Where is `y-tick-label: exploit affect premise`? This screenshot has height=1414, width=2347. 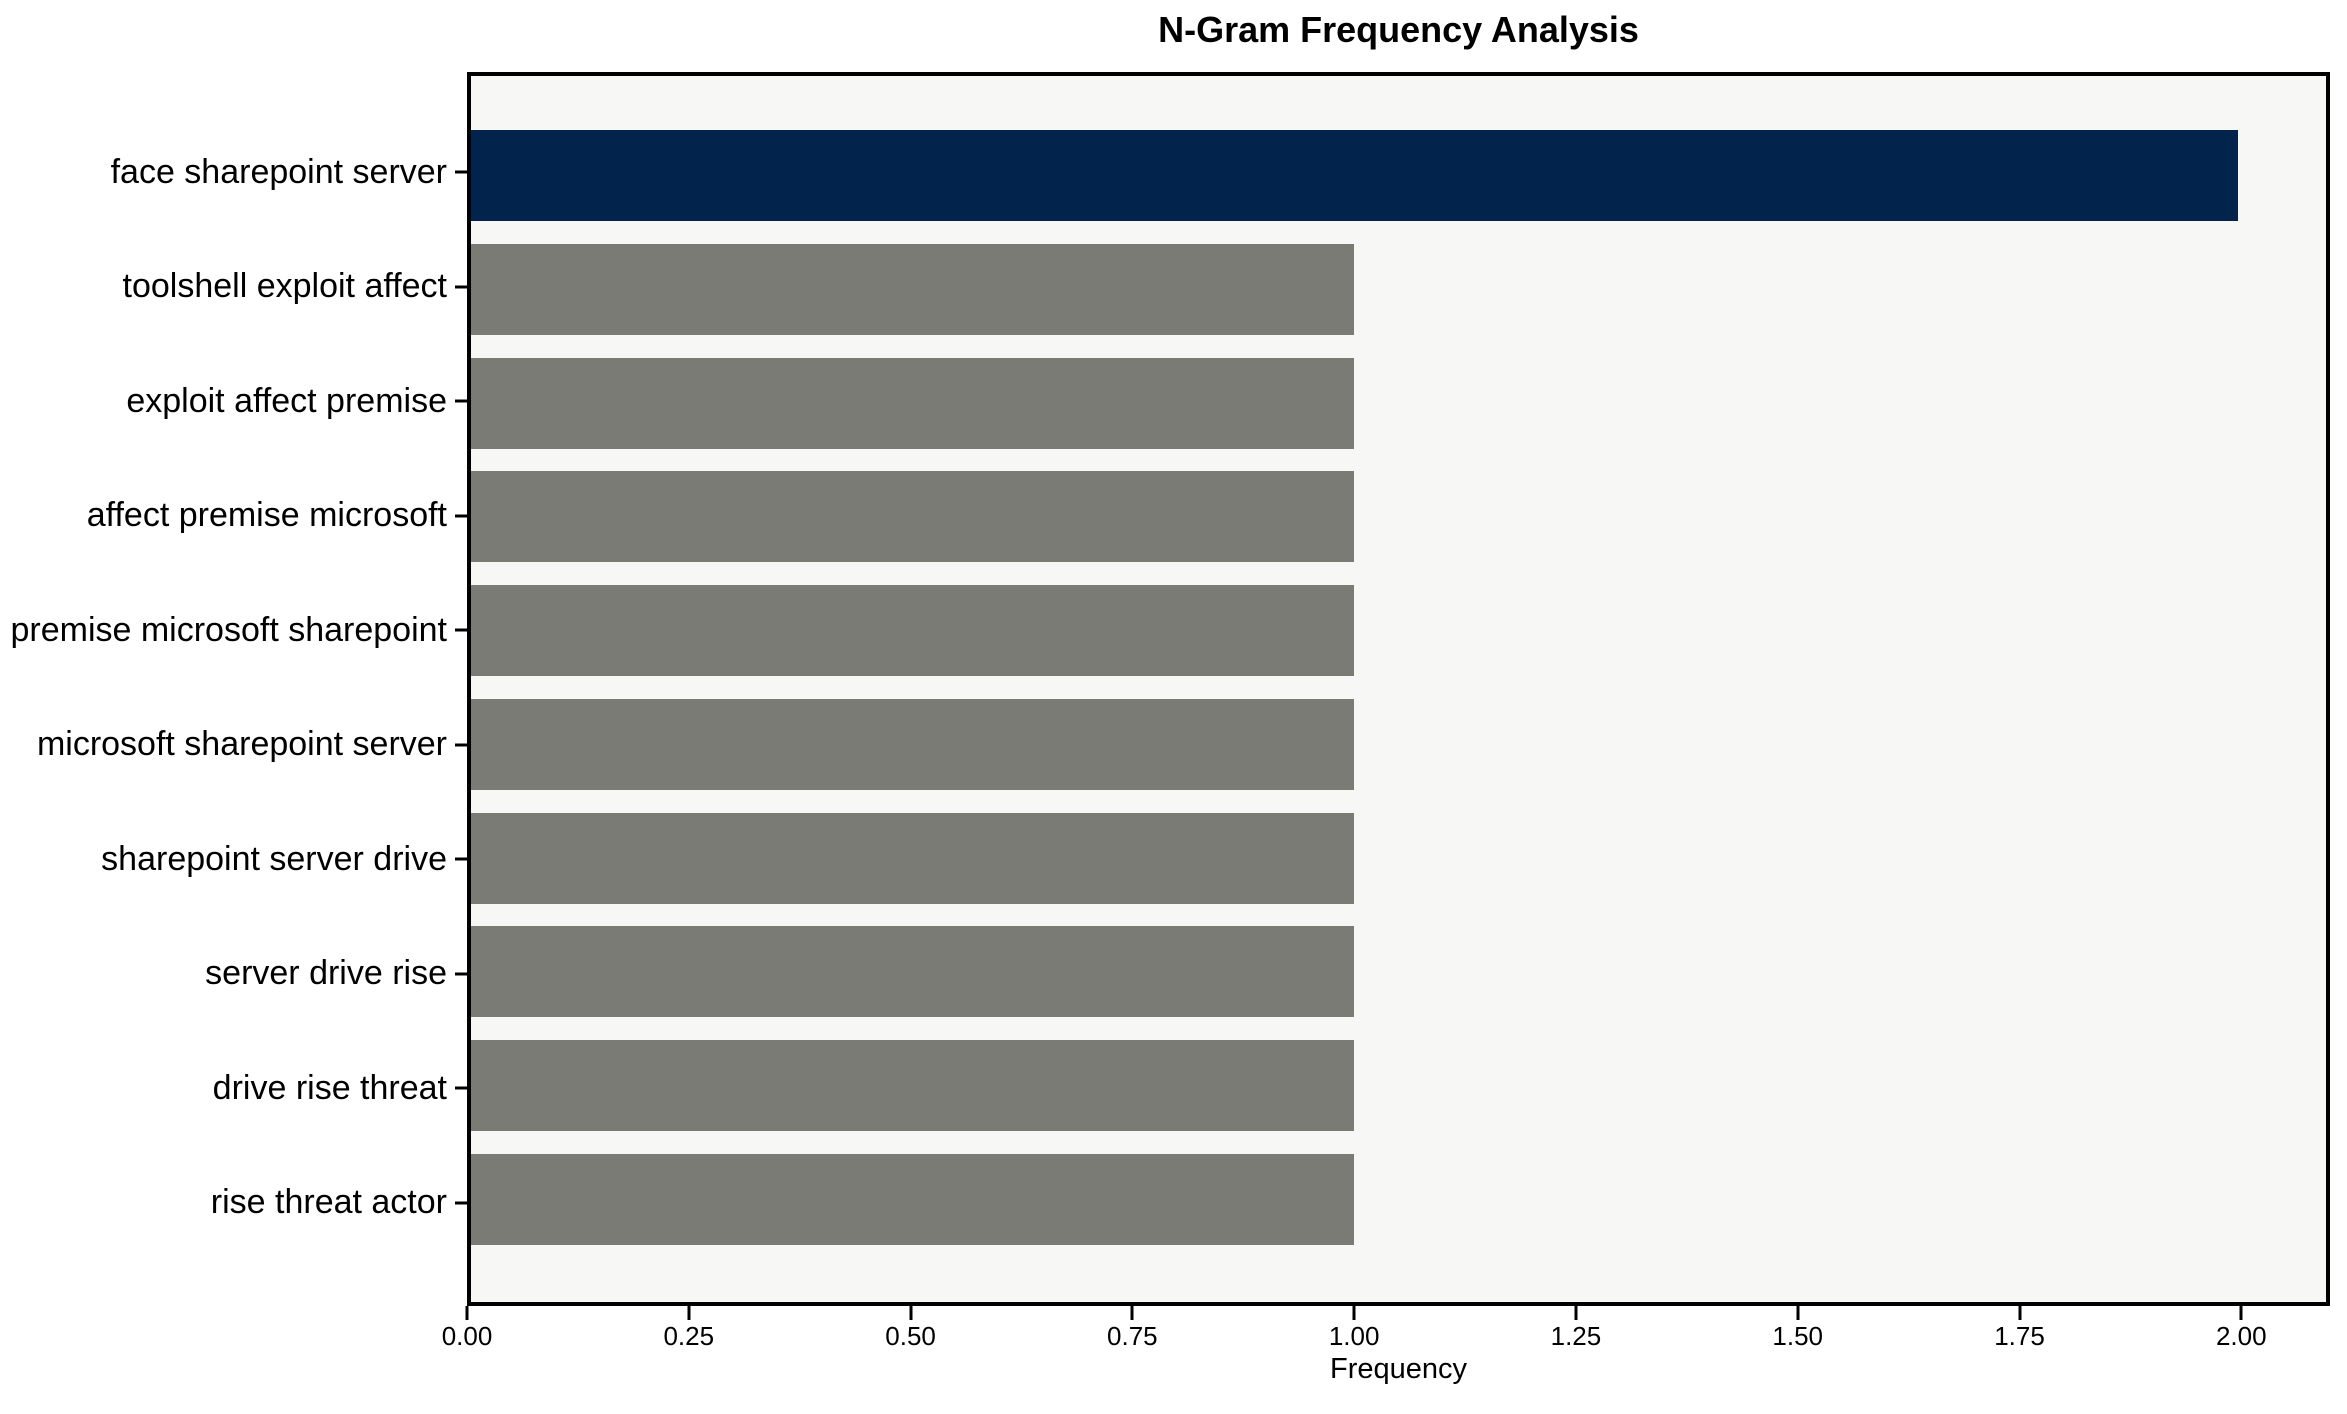
y-tick-label: exploit affect premise is located at coordinates (286, 400).